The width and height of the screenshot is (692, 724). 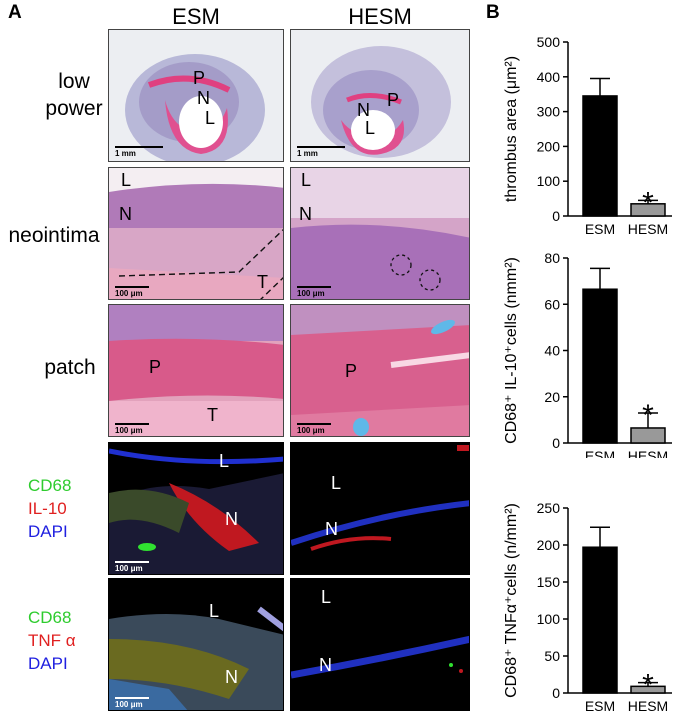 What do you see at coordinates (196, 644) in the screenshot?
I see `fluorescence-esm-tnf: L N 100 μm` at bounding box center [196, 644].